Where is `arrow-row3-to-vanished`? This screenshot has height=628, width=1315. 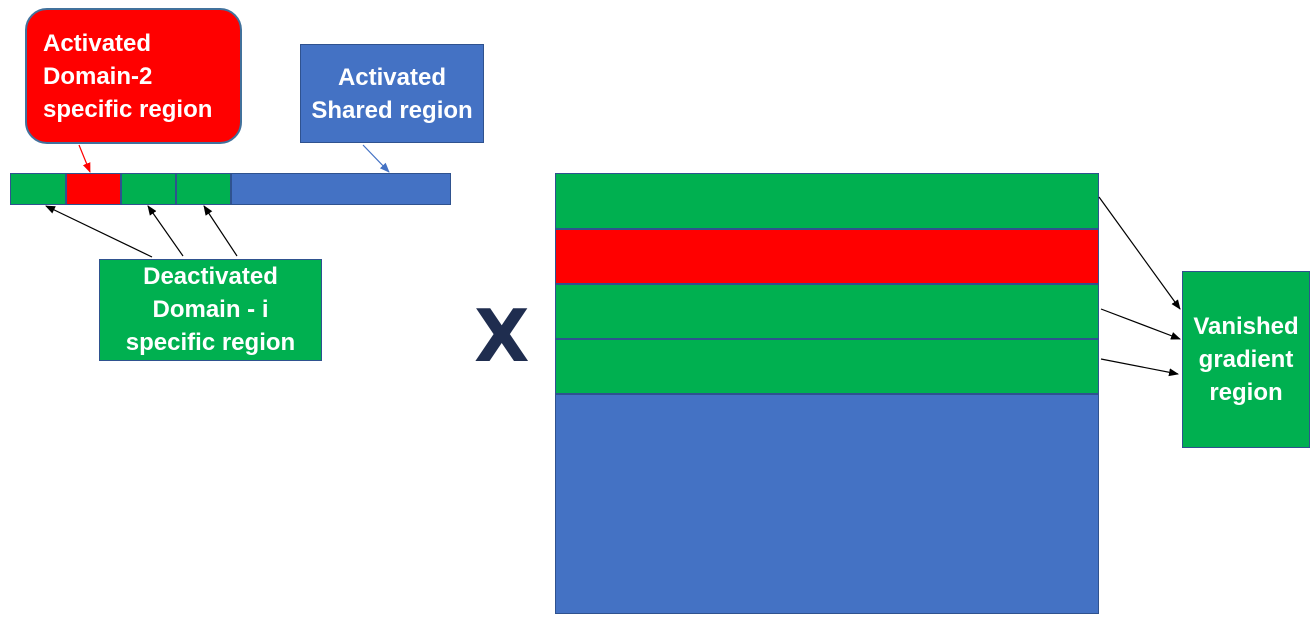
arrow-row3-to-vanished is located at coordinates (1140, 324).